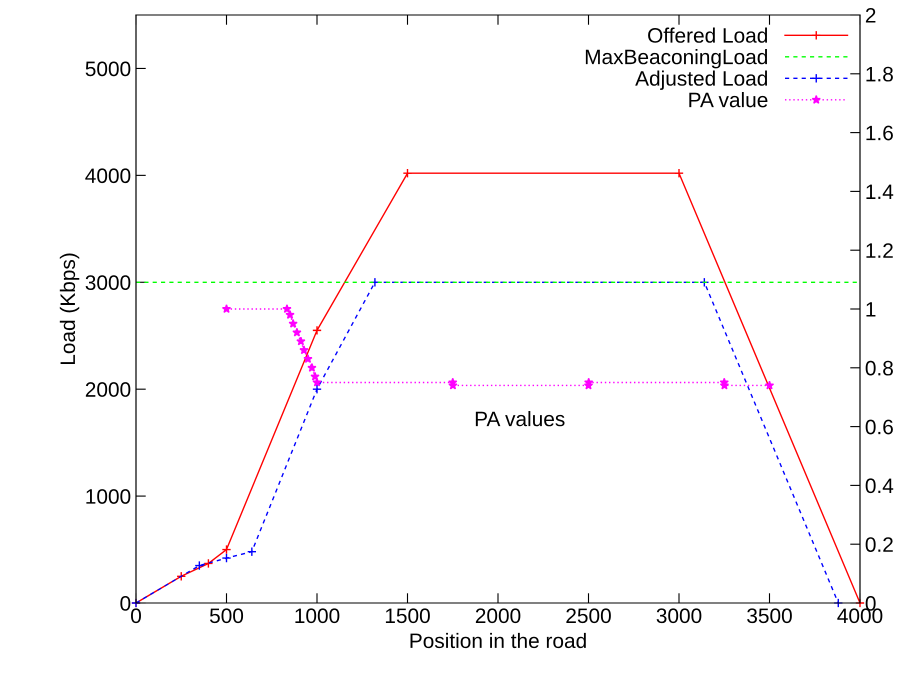  I want to click on x-tick-label: 2500, so click(588, 616).